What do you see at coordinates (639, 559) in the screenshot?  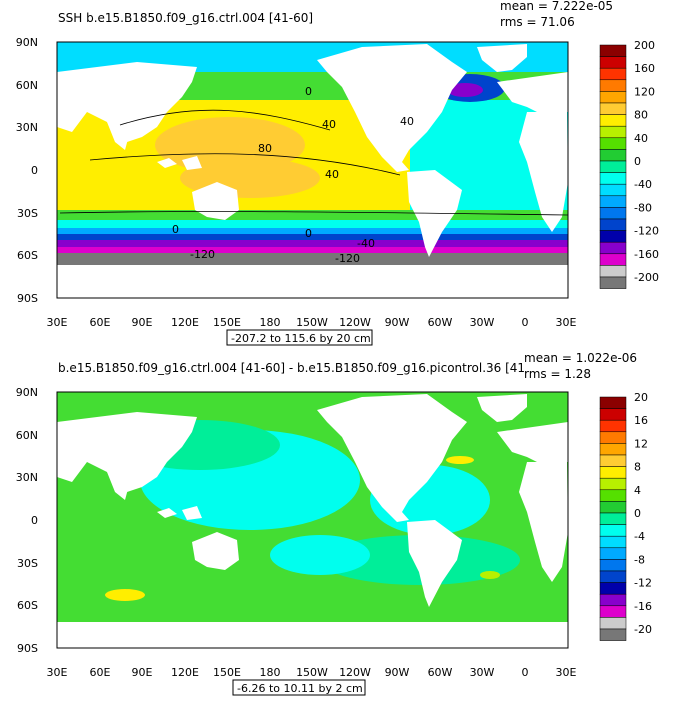 I see `colorbar-label: -8` at bounding box center [639, 559].